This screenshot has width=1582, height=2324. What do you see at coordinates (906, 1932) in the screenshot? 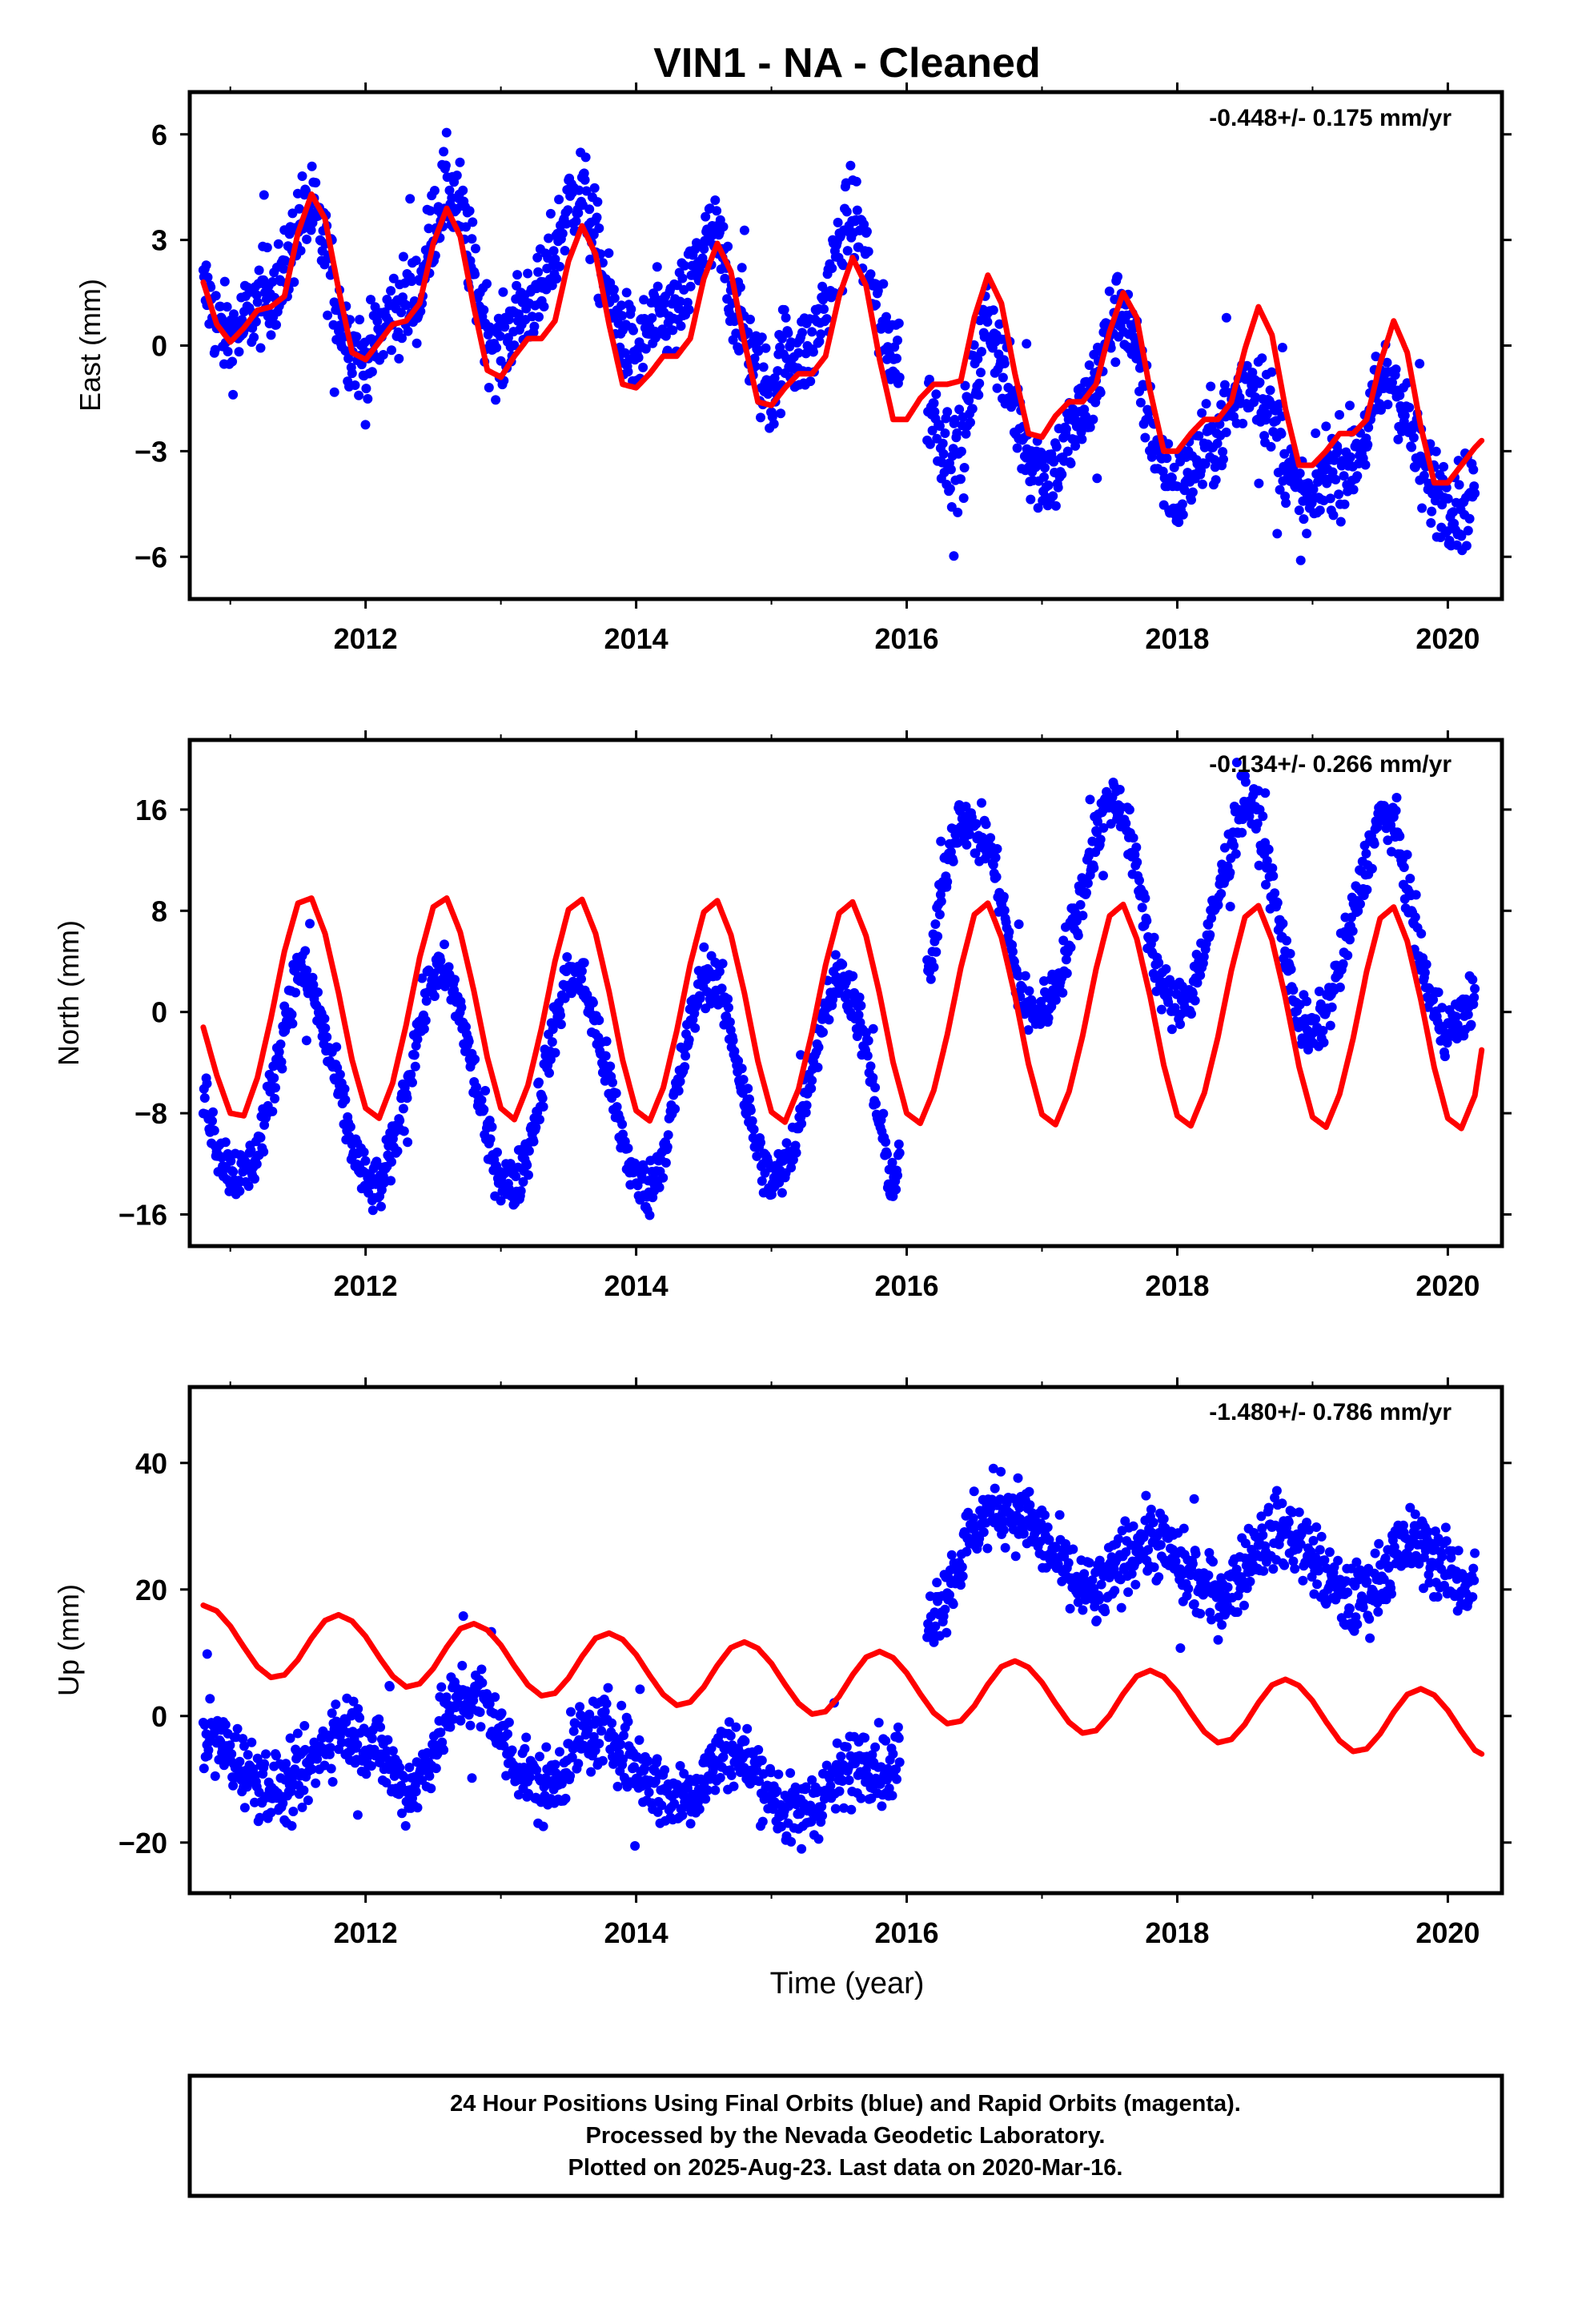
I see `up-x-tick-label: 2016` at bounding box center [906, 1932].